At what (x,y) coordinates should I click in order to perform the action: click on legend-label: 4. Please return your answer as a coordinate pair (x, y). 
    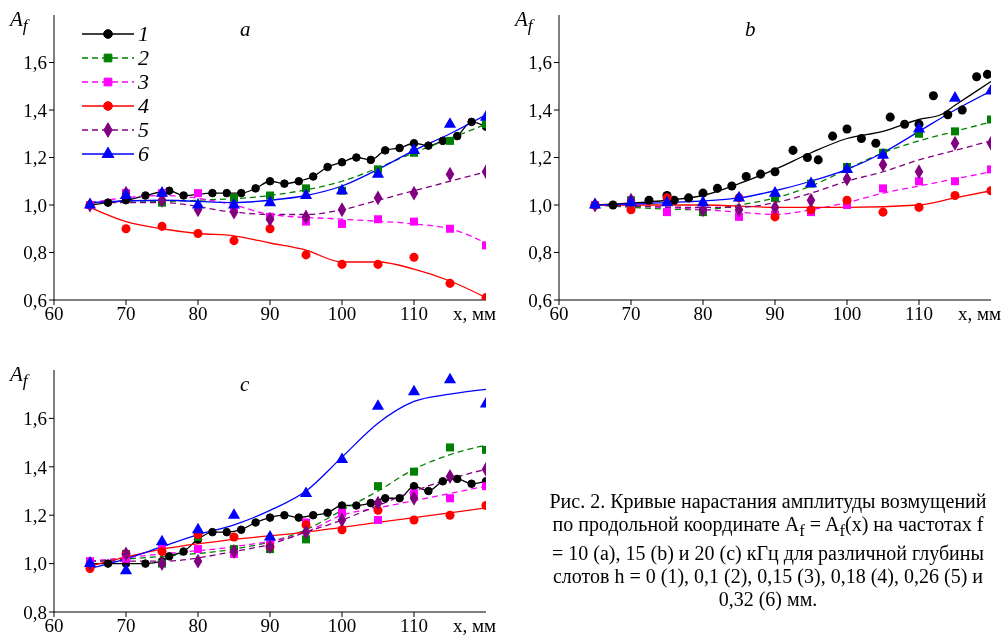
    Looking at the image, I should click on (143, 106).